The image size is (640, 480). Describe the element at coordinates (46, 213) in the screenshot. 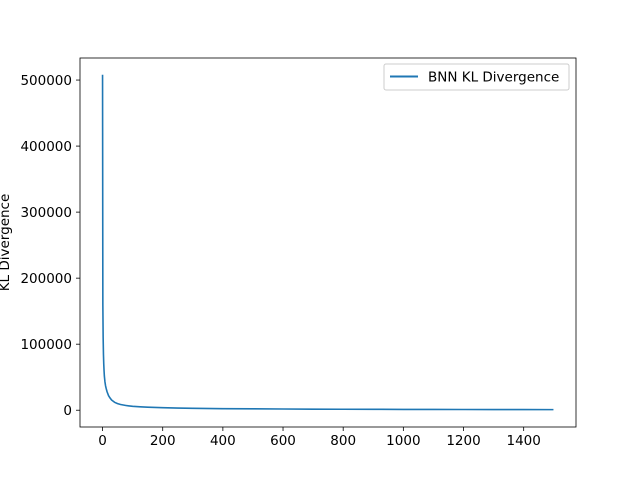

I see `y-tick-label: 300000` at that location.